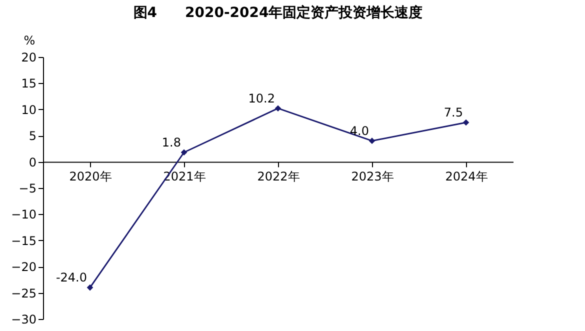 The width and height of the screenshot is (585, 331). What do you see at coordinates (372, 176) in the screenshot?
I see `x-tick-label: 2023年` at bounding box center [372, 176].